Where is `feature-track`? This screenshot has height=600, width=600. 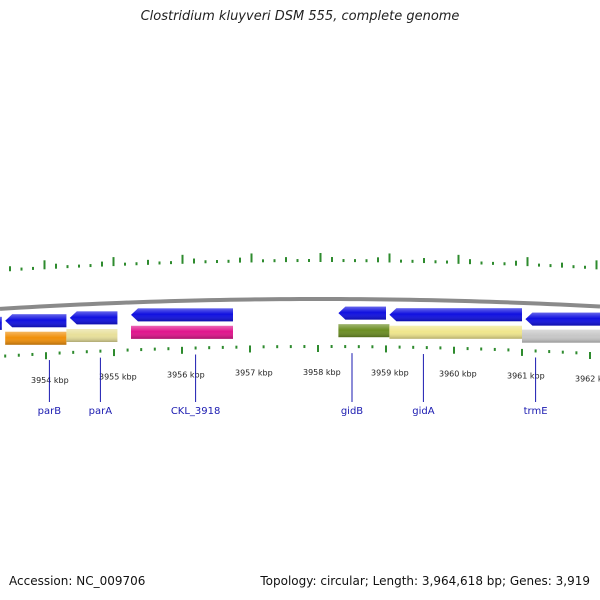 feature-track is located at coordinates (300, 318).